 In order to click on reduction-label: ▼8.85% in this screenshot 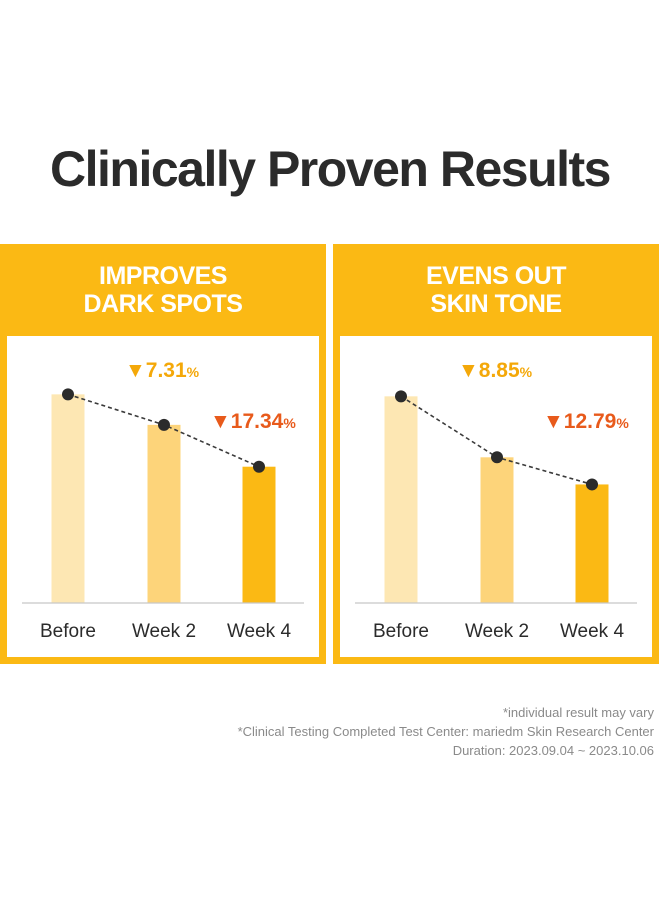, I will do `click(495, 370)`.